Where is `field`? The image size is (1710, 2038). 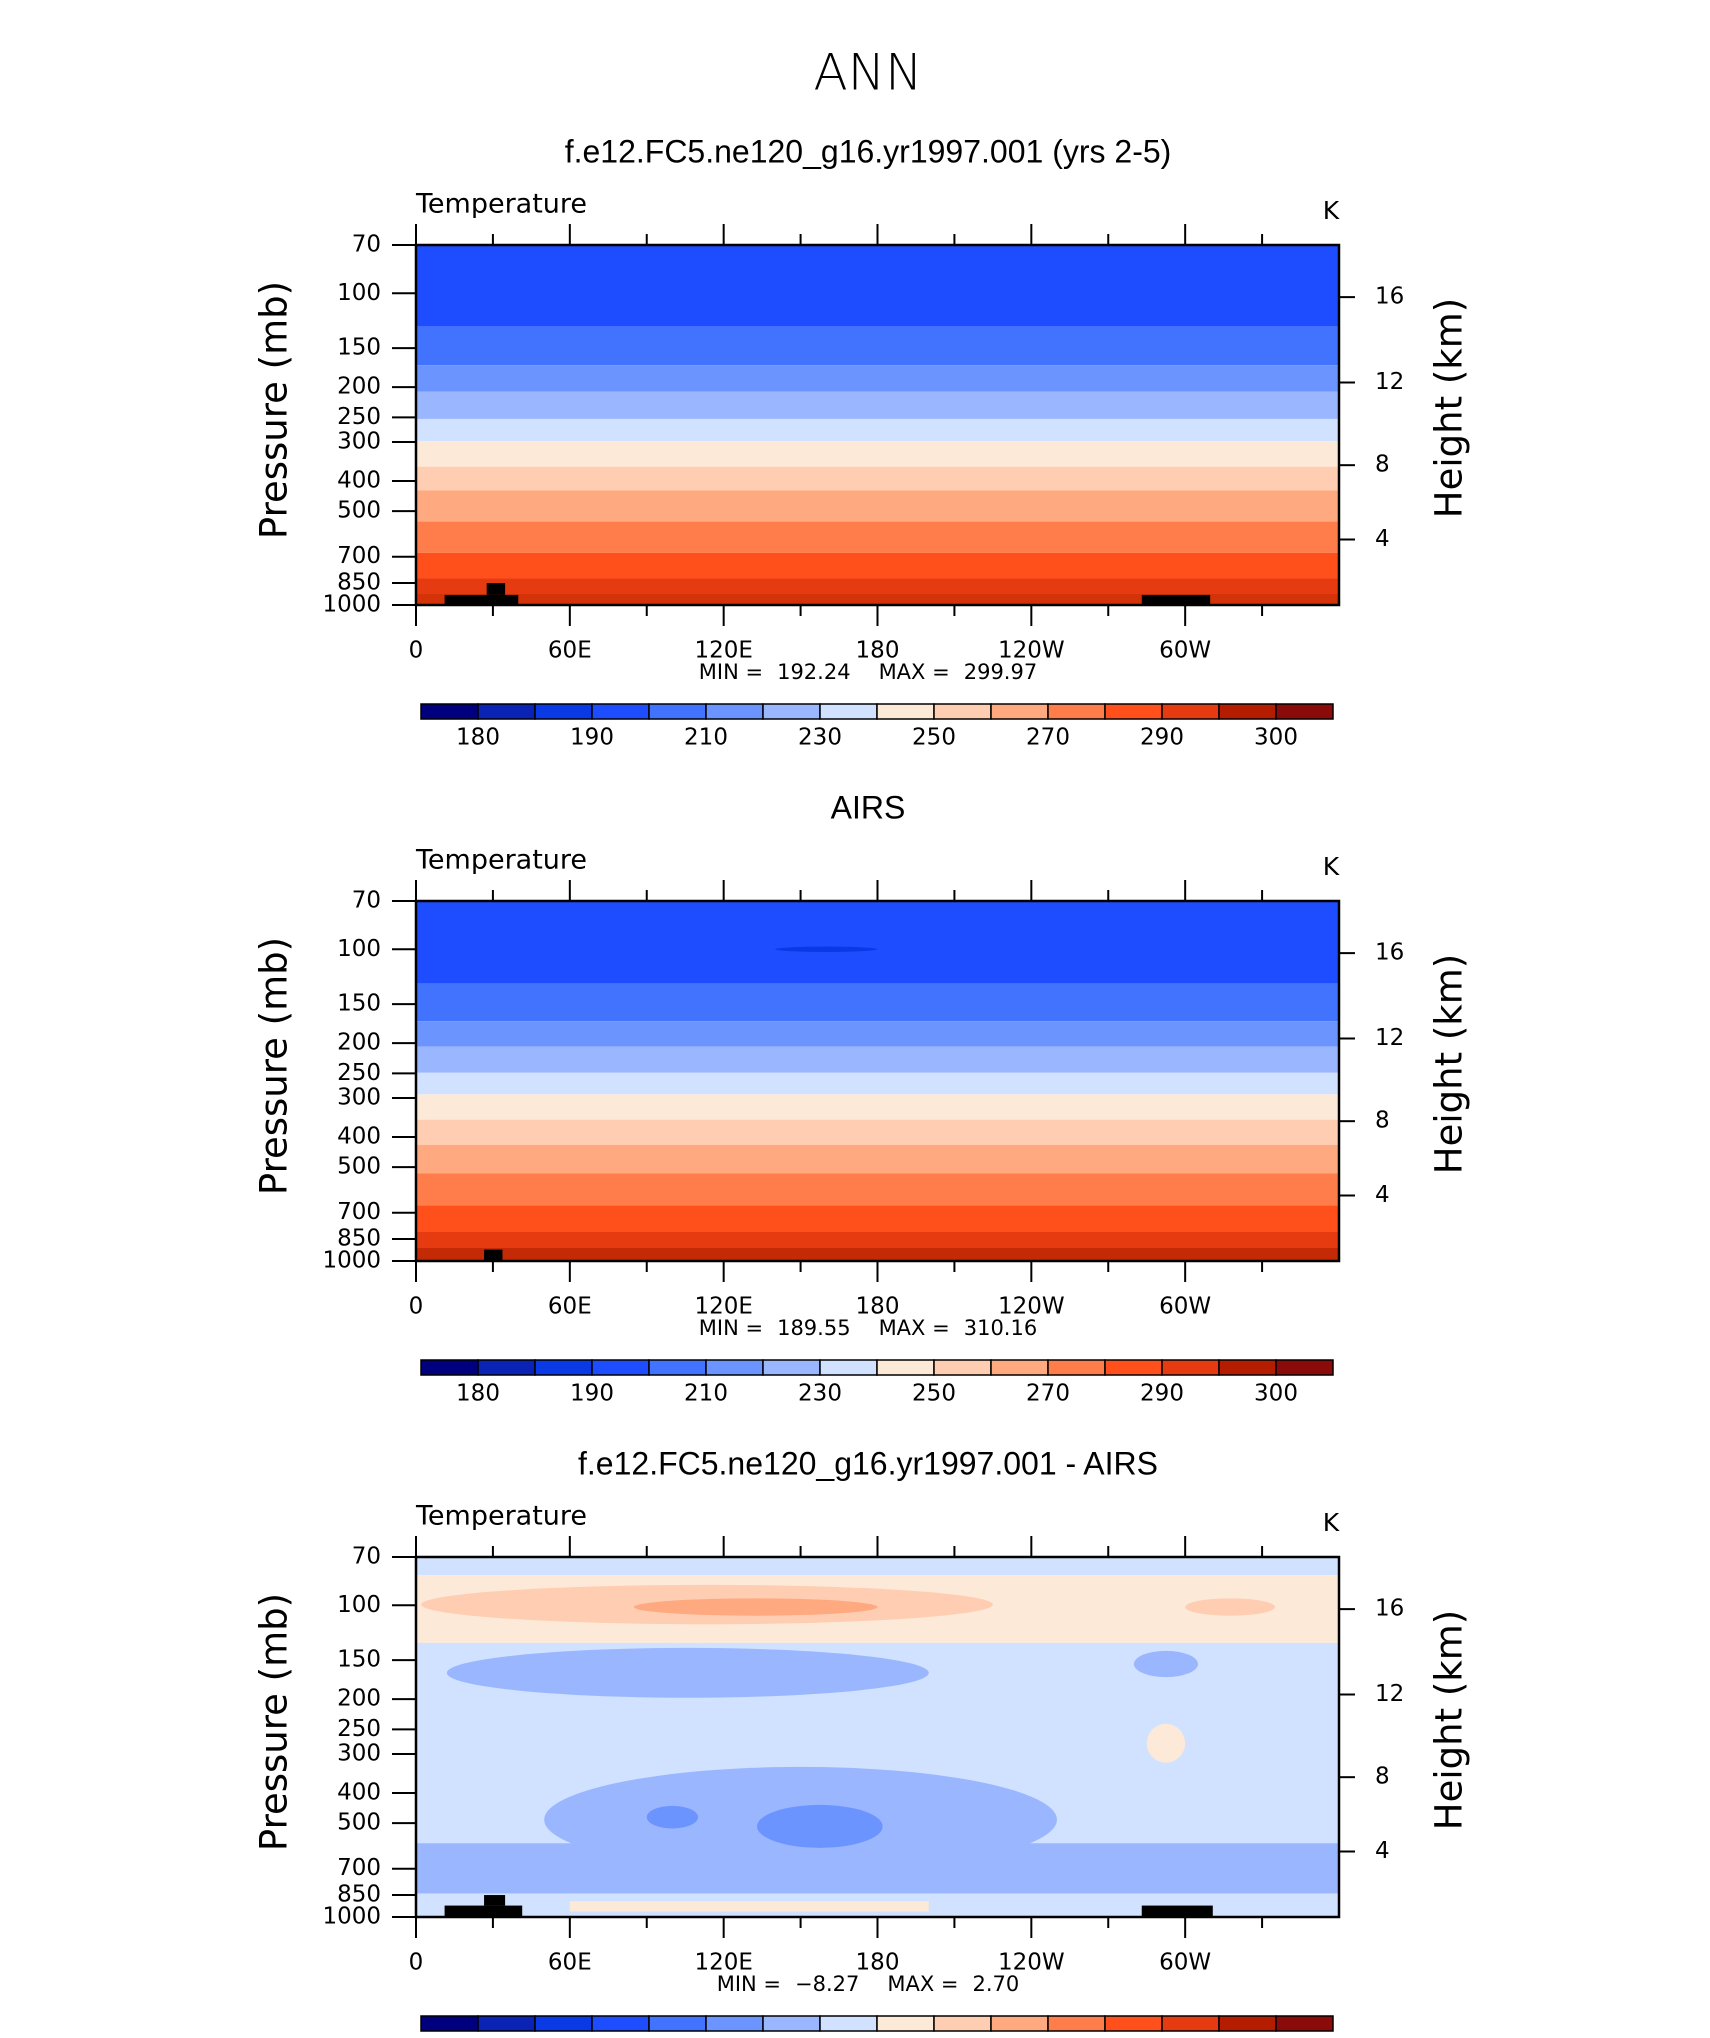 field is located at coordinates (877, 425).